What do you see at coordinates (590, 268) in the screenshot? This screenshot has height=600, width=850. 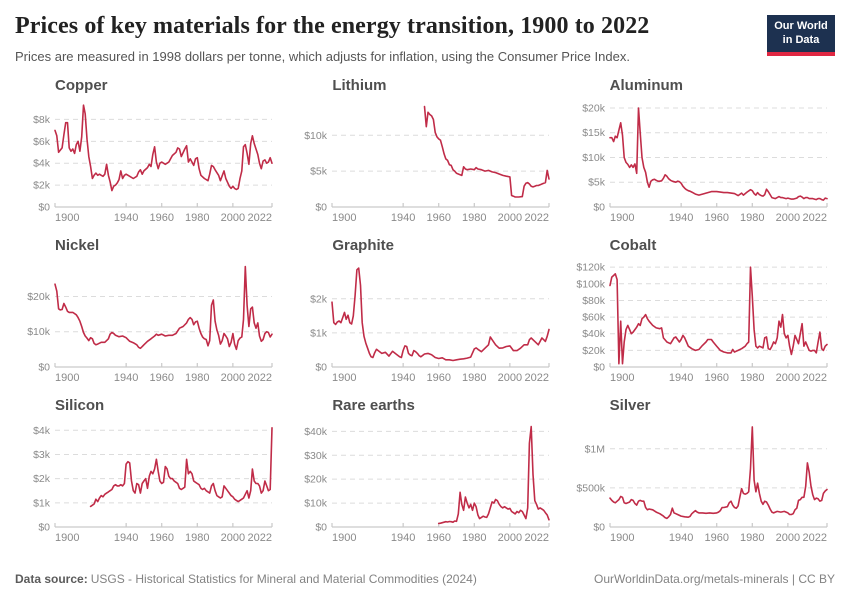 I see `y-tick-label: $120k` at bounding box center [590, 268].